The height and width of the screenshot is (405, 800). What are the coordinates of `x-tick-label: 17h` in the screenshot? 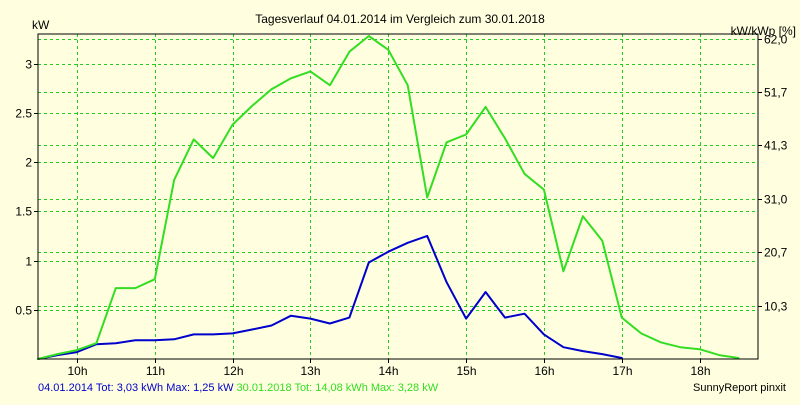 It's located at (622, 371).